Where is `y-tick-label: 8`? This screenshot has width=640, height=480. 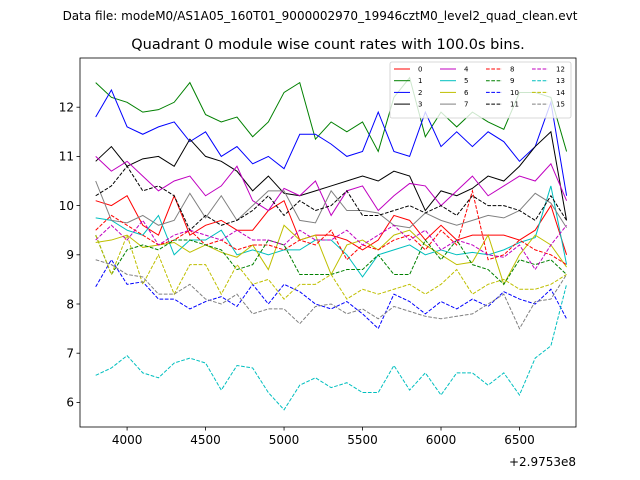 y-tick-label: 8 is located at coordinates (70, 304).